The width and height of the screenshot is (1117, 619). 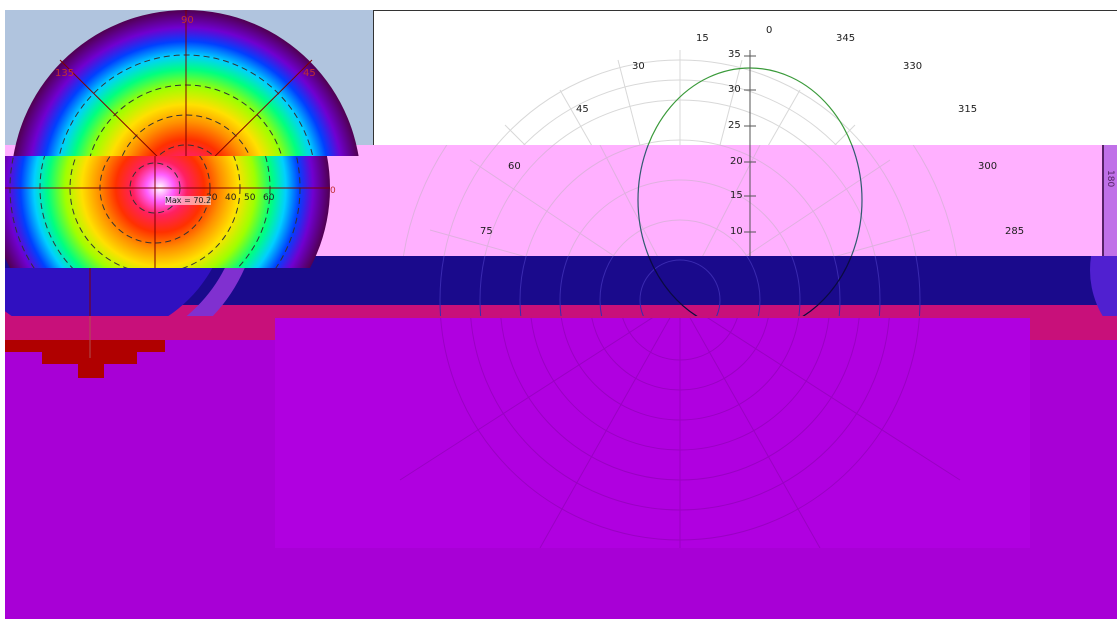 What do you see at coordinates (1015, 231) in the screenshot?
I see `right-angle-label-285: 285` at bounding box center [1015, 231].